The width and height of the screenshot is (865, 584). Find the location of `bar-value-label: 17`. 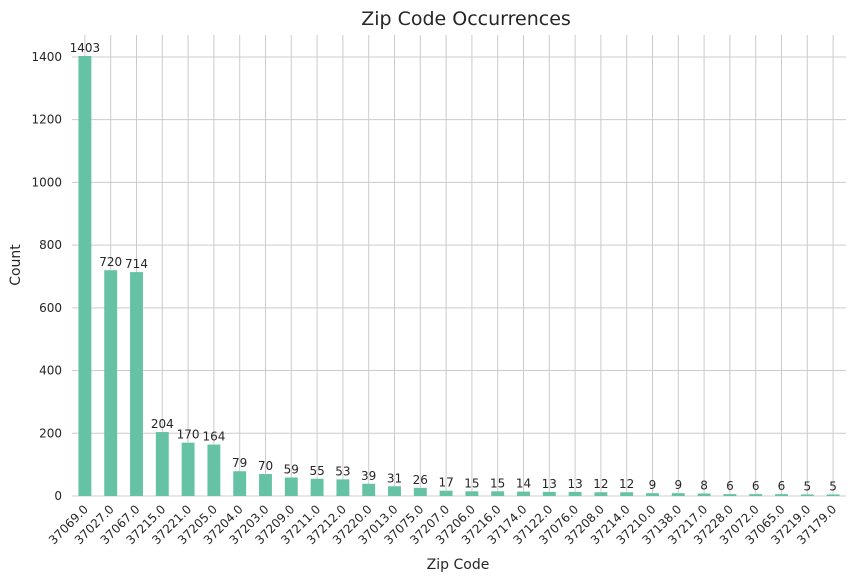

bar-value-label: 17 is located at coordinates (445, 483).